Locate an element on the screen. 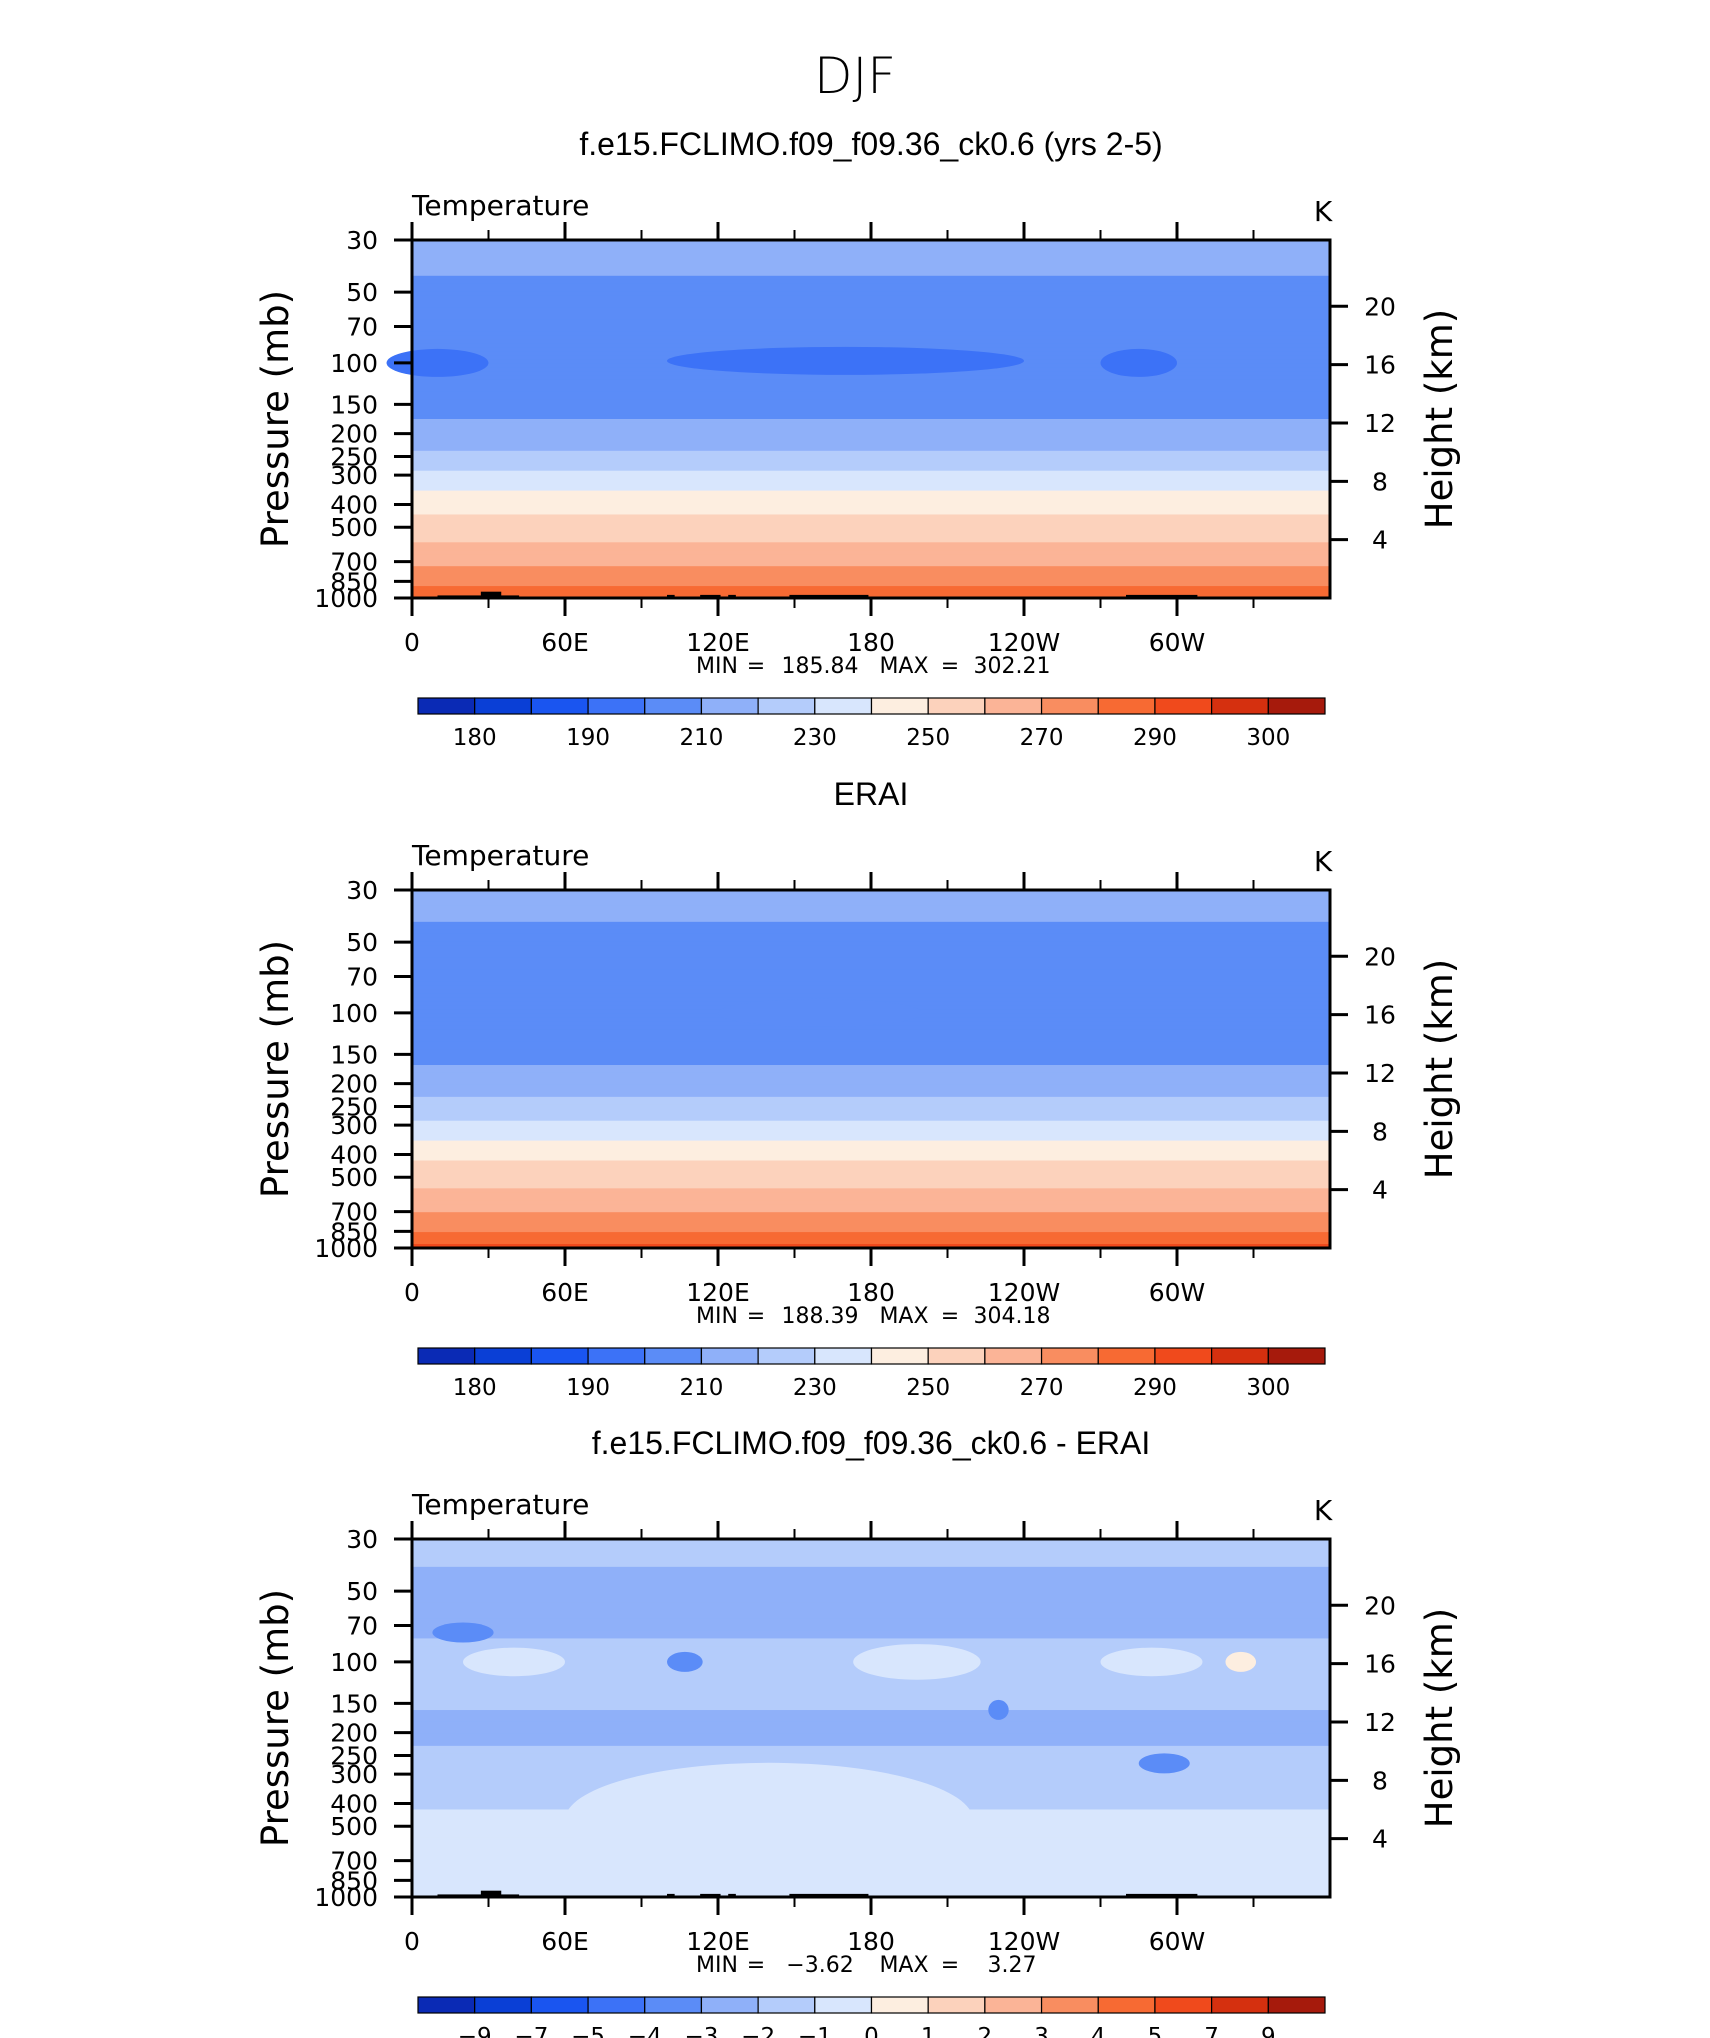 The width and height of the screenshot is (1710, 2038). y-tick-label: 1000 is located at coordinates (346, 598).